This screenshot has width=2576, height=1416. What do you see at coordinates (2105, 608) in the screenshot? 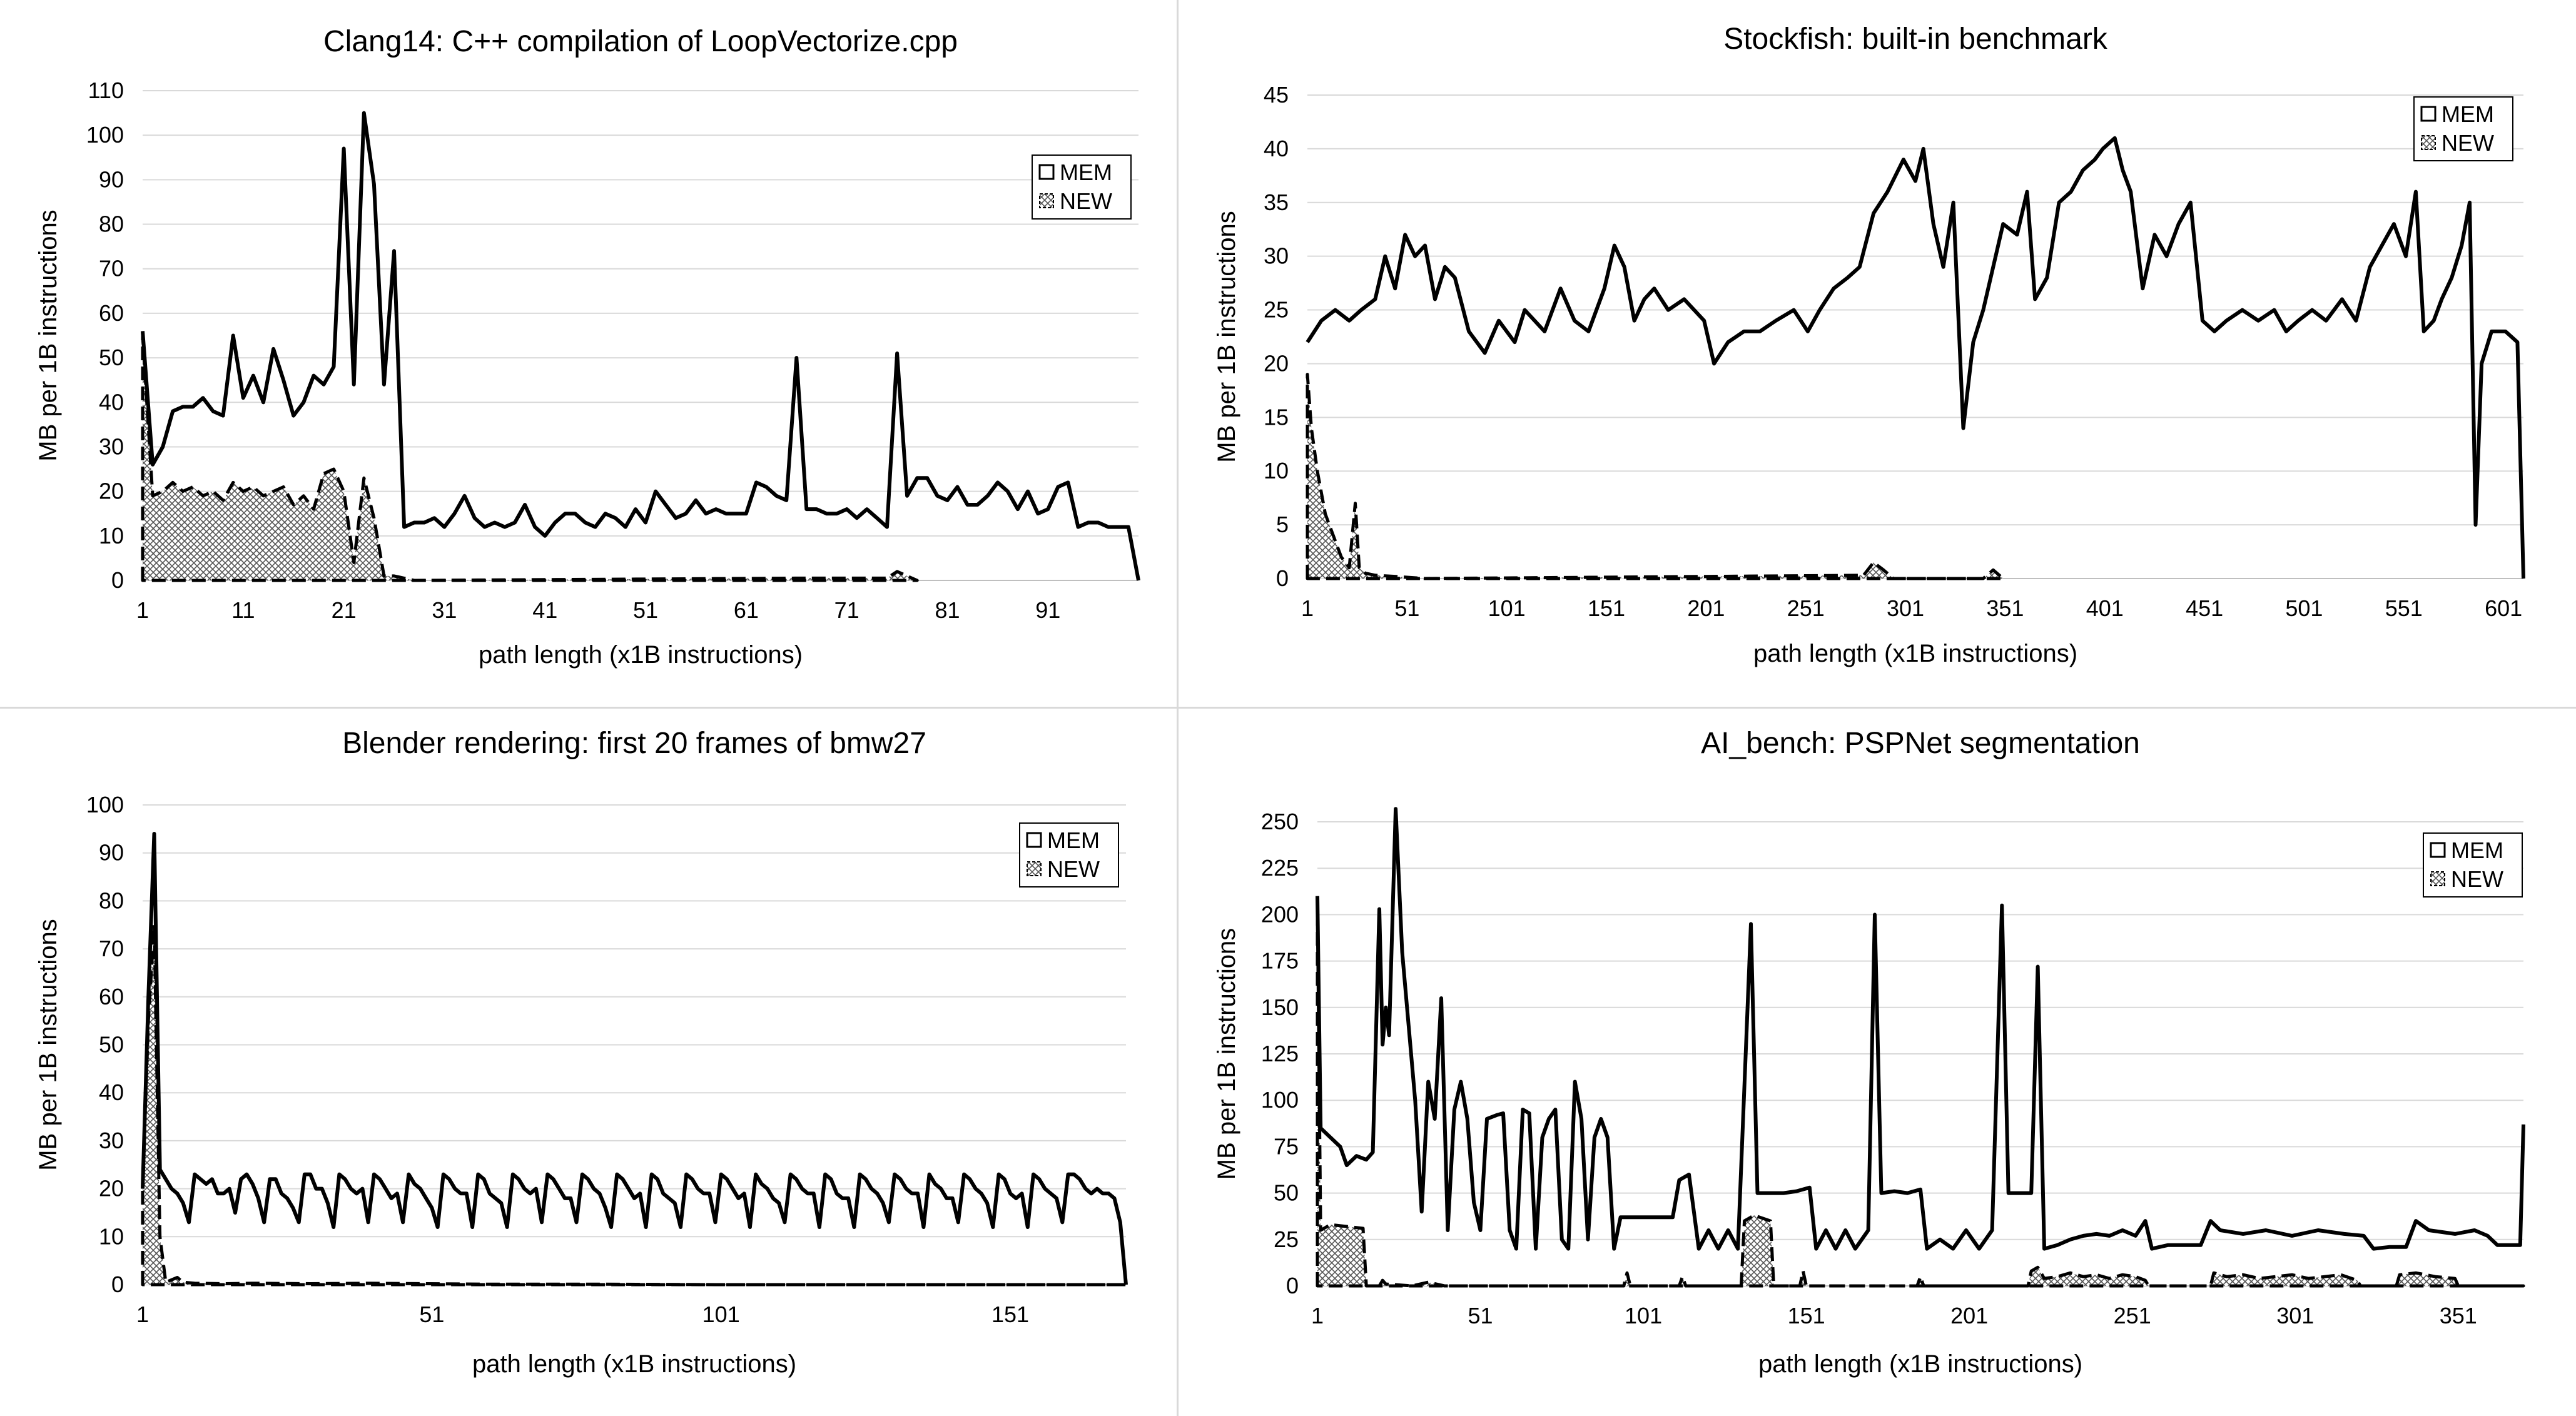
I see `x-tick-label: 401` at bounding box center [2105, 608].